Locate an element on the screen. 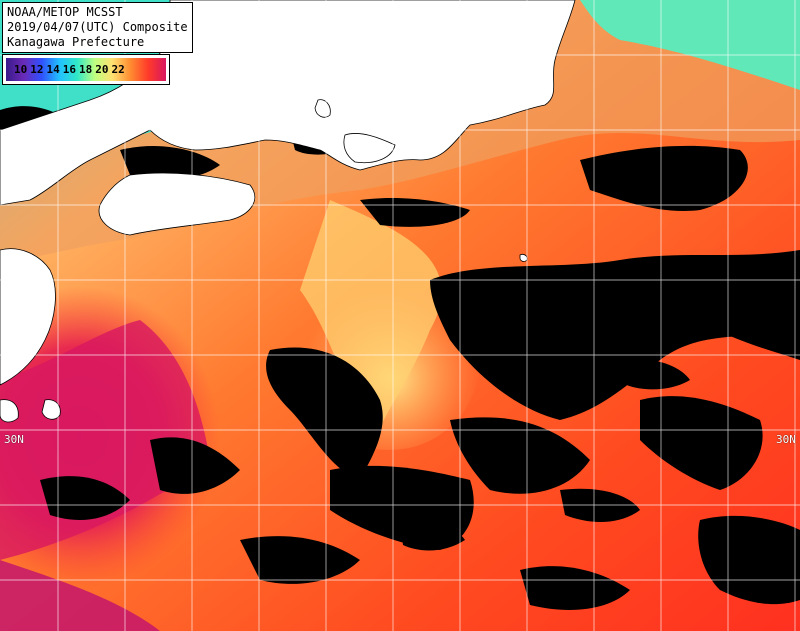 This screenshot has width=800, height=631. cold-water-northeast is located at coordinates (690, 45).